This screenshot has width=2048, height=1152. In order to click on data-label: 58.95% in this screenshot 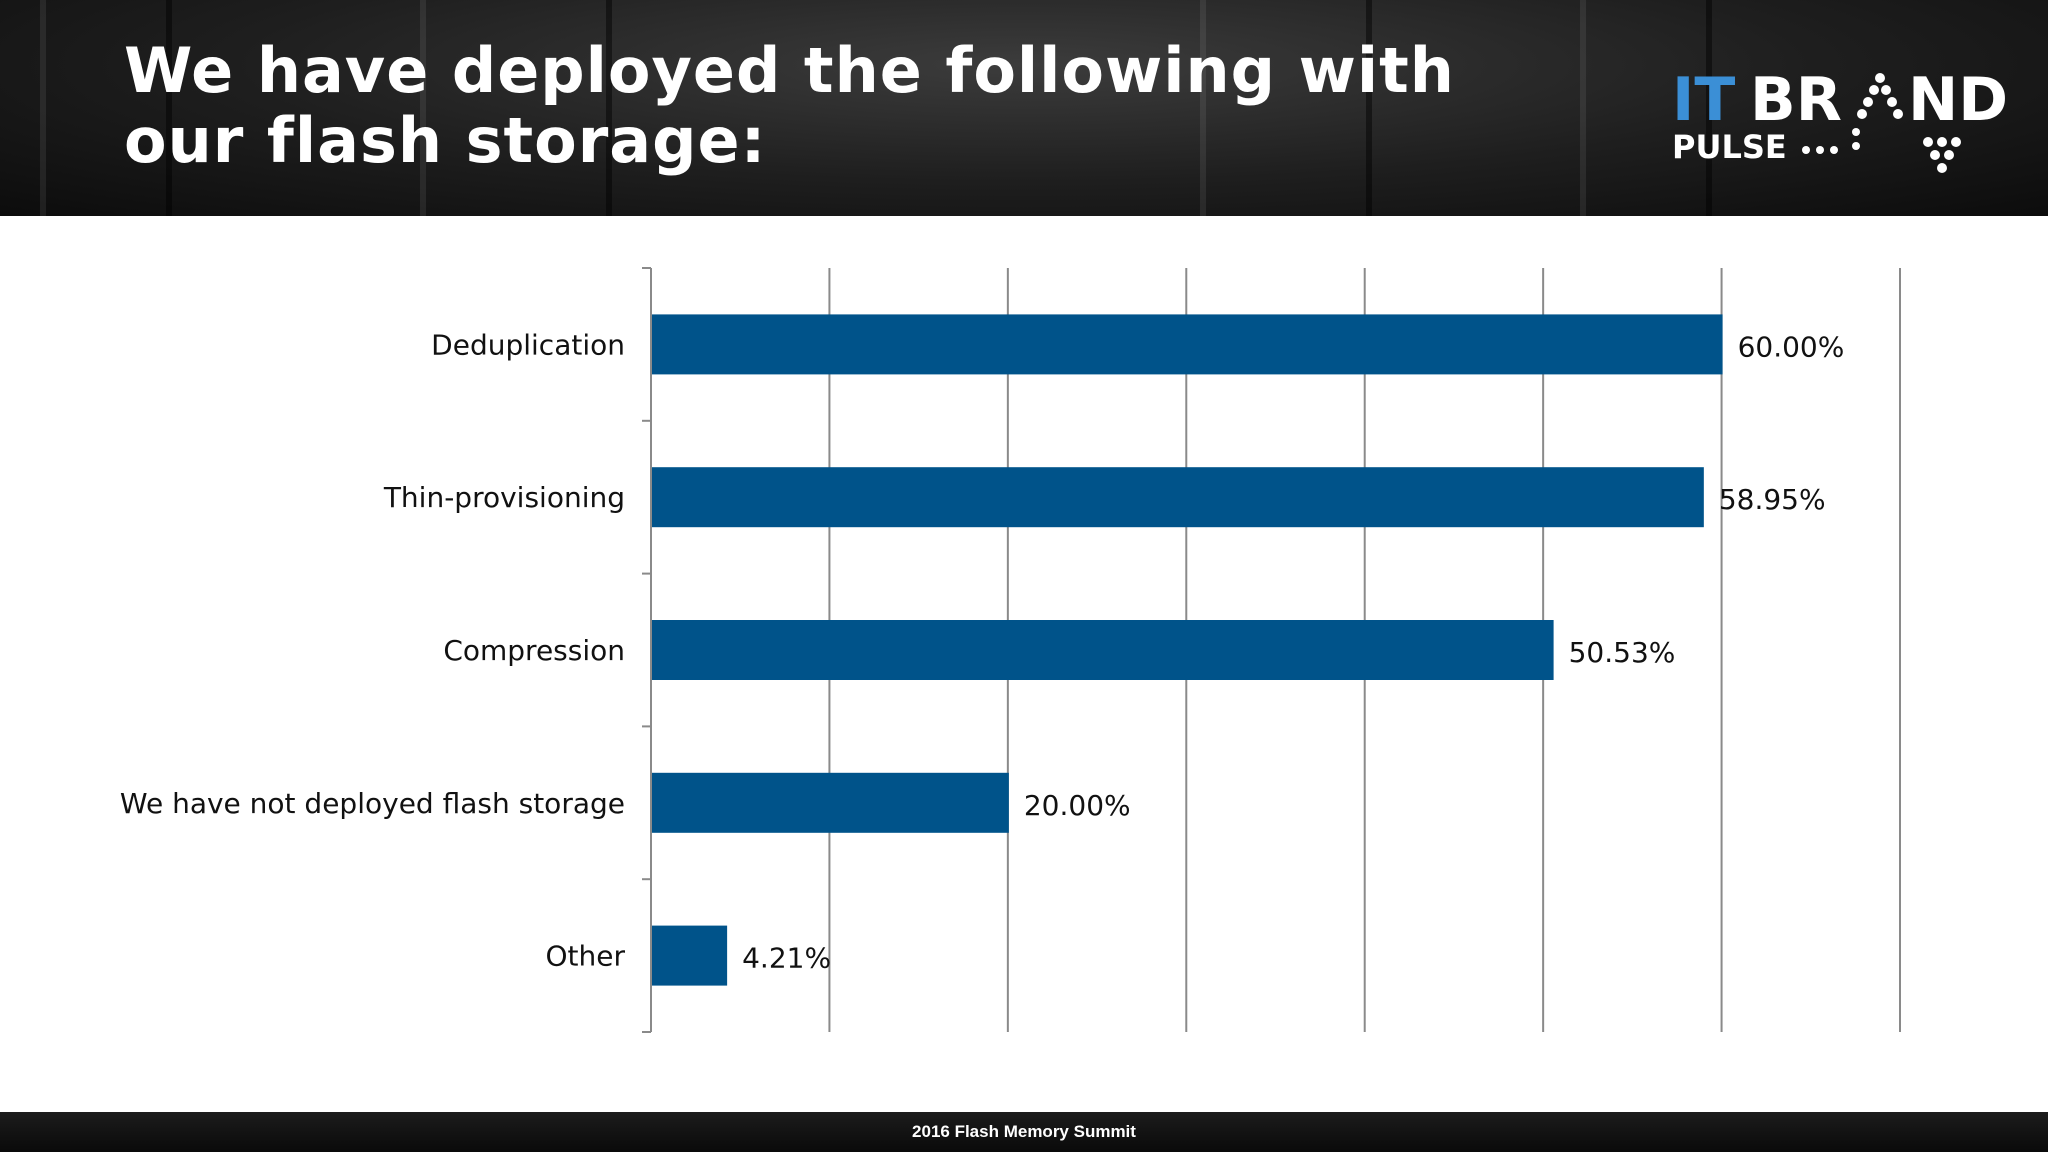, I will do `click(1772, 499)`.